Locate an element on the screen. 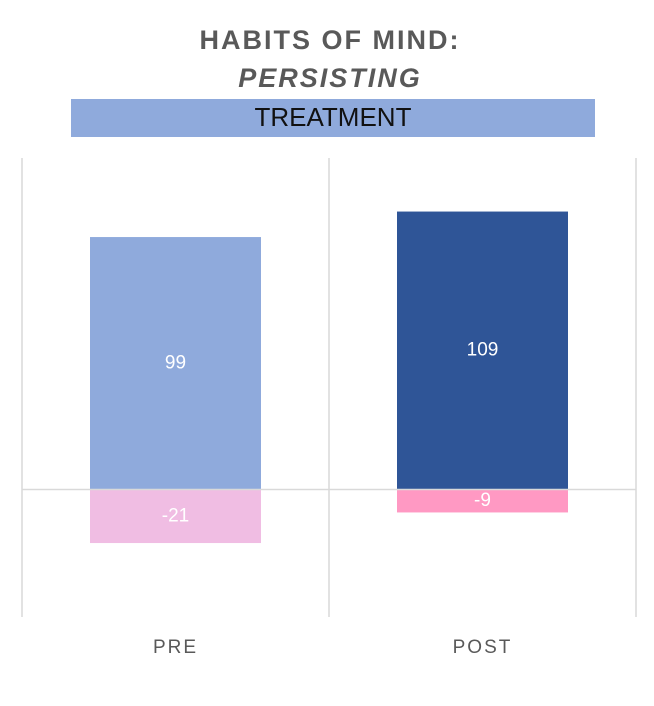 Image resolution: width=654 pixels, height=706 pixels. chart-subtitle: TREATMENT is located at coordinates (333, 117).